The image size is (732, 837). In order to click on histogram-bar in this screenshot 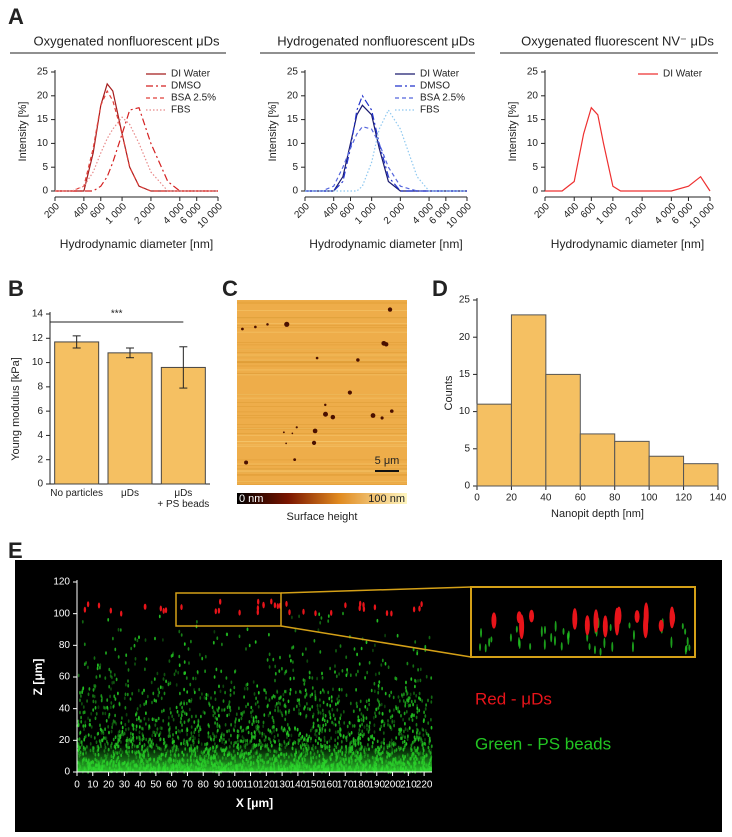, I will do `click(666, 471)`.